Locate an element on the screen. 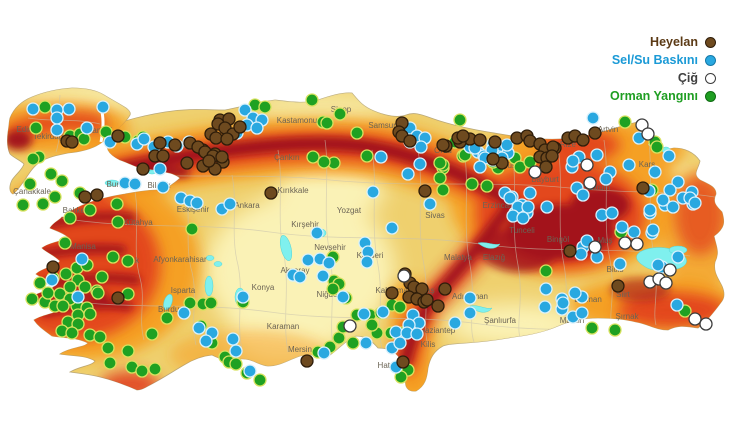 The width and height of the screenshot is (730, 430). province-label-çankırı: Çankırı is located at coordinates (287, 157).